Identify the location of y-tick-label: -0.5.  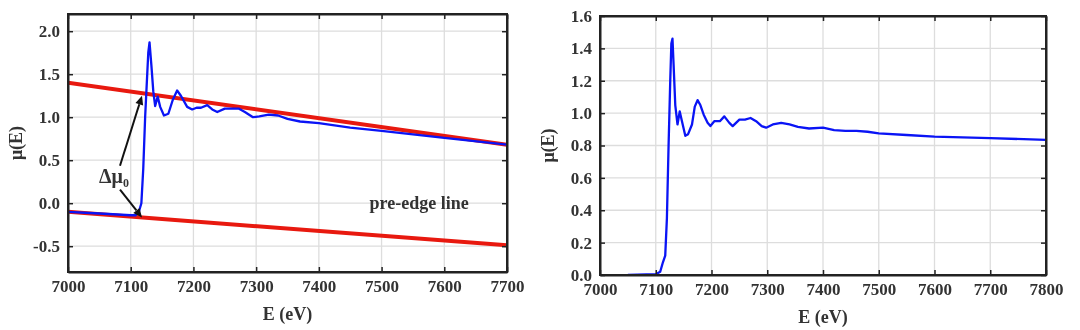
(46, 247).